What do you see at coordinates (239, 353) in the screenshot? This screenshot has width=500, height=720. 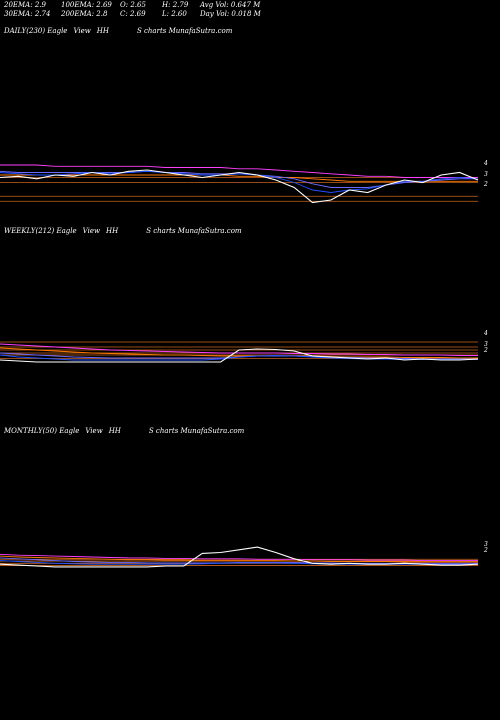 I see `weekly-ema100-line` at bounding box center [239, 353].